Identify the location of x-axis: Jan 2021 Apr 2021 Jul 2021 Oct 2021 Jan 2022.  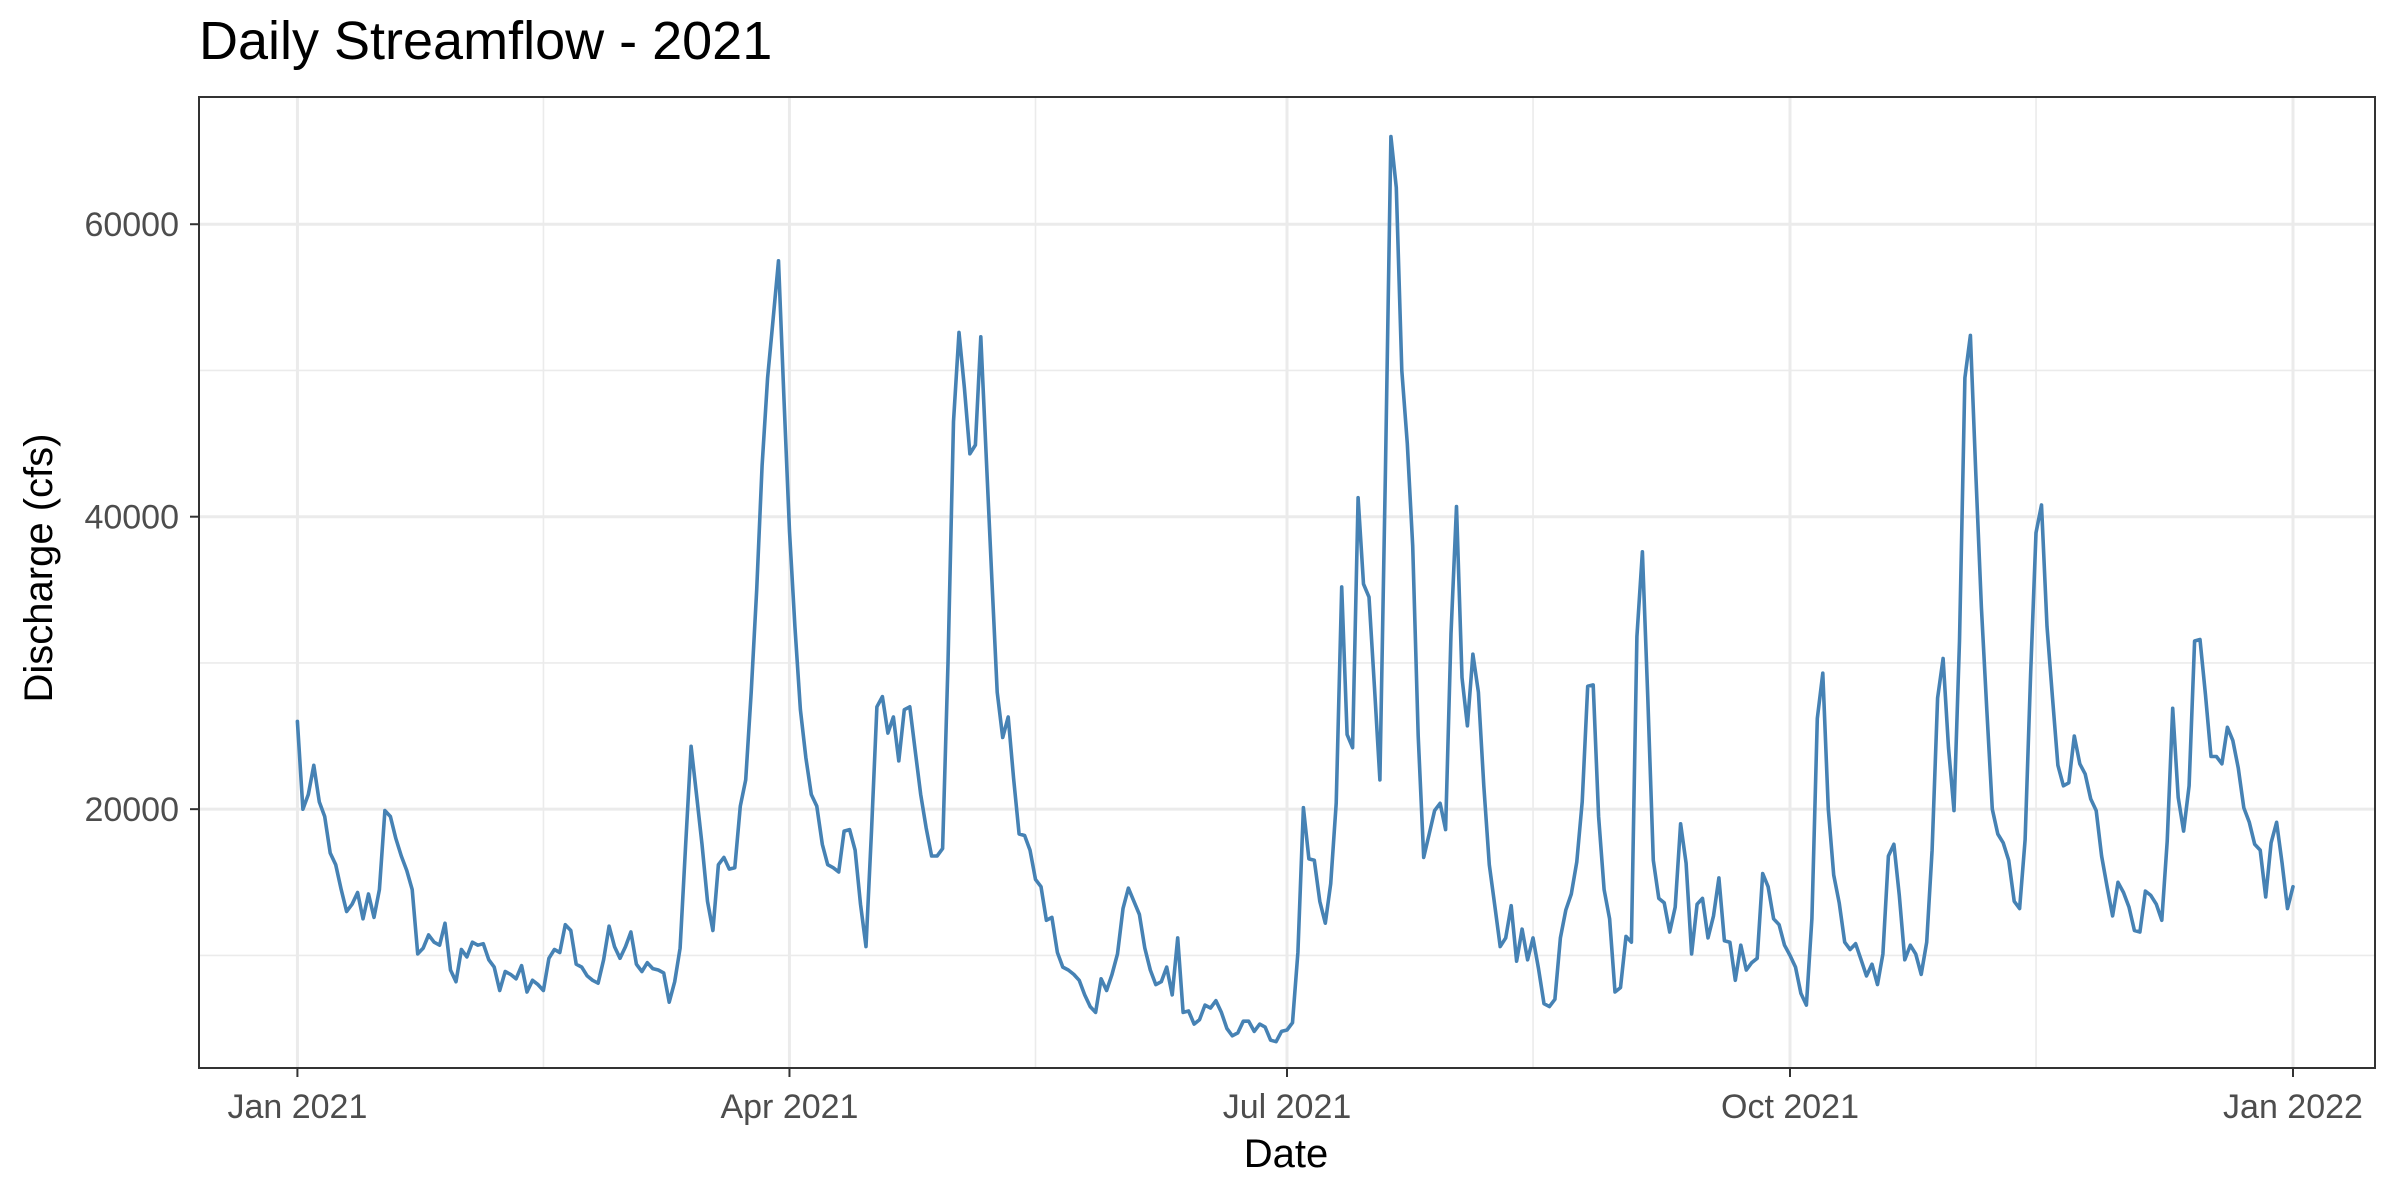
(1295, 1097).